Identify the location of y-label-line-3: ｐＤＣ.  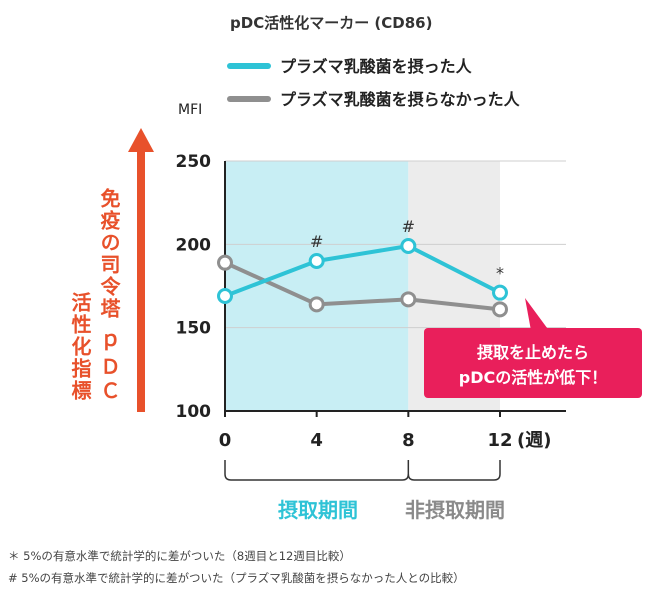
(109, 368).